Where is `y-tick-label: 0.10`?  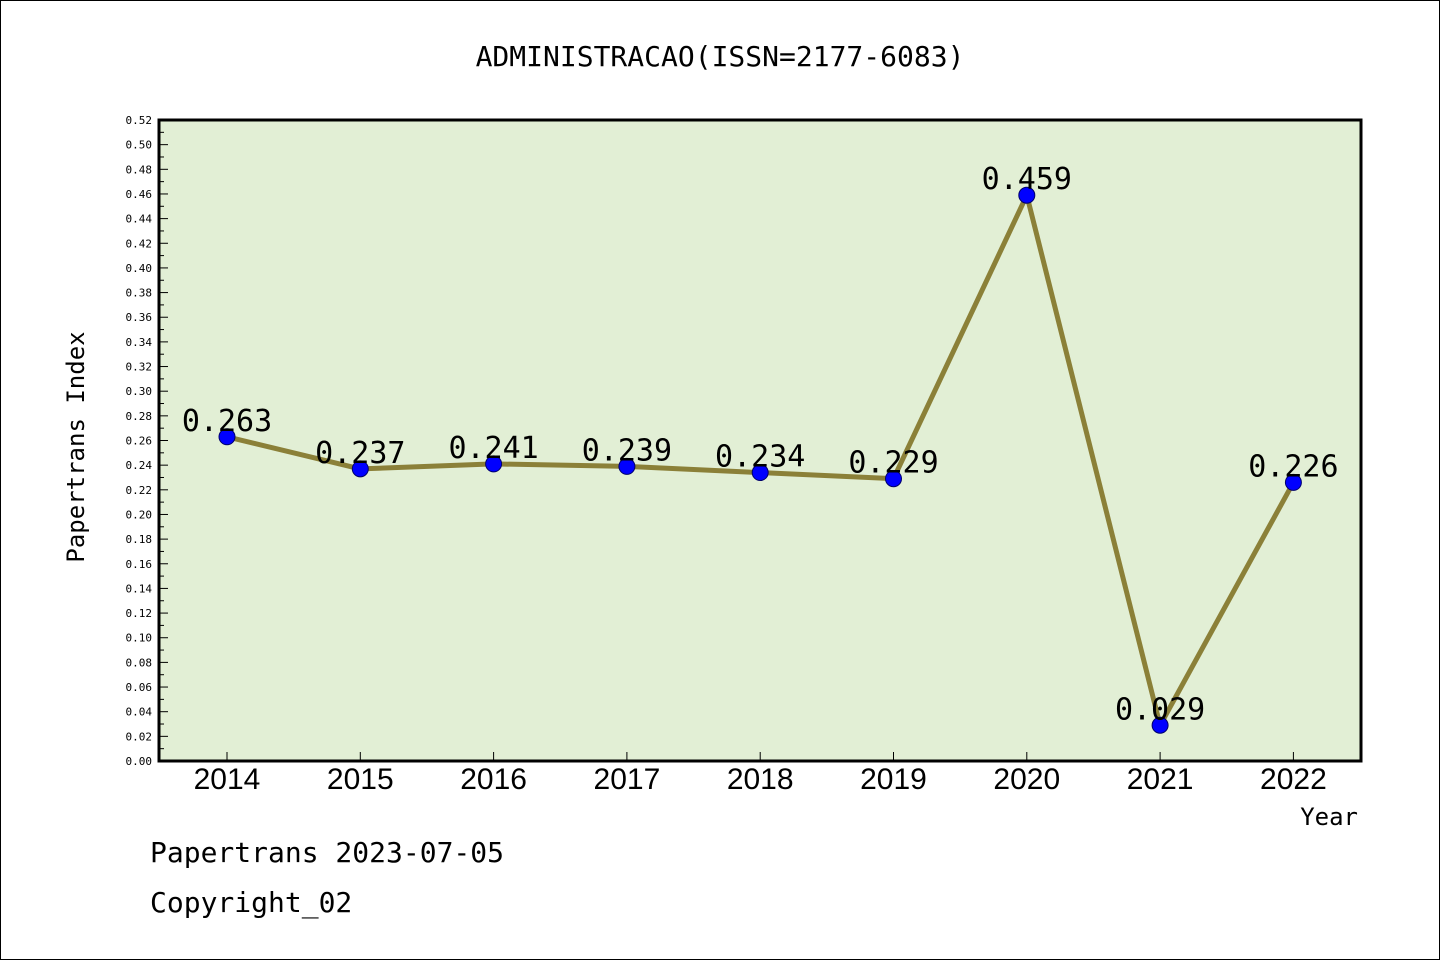 y-tick-label: 0.10 is located at coordinates (139, 638).